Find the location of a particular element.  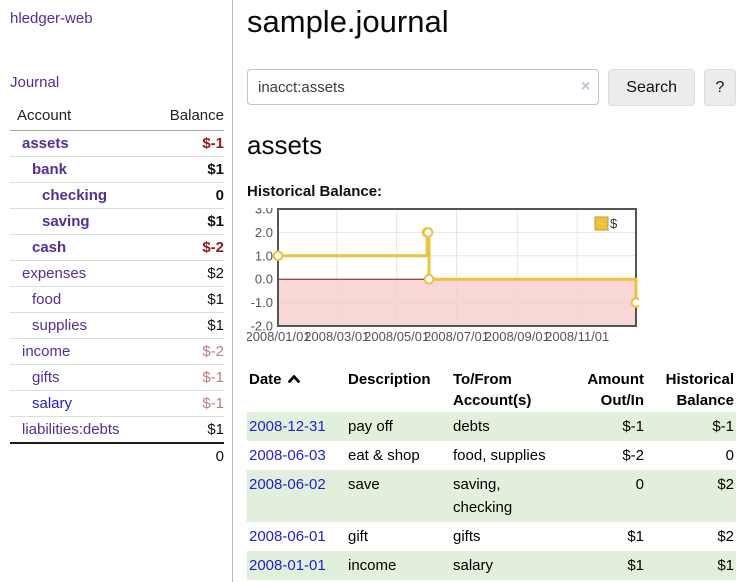

account-row: saving $1 is located at coordinates (117, 221).